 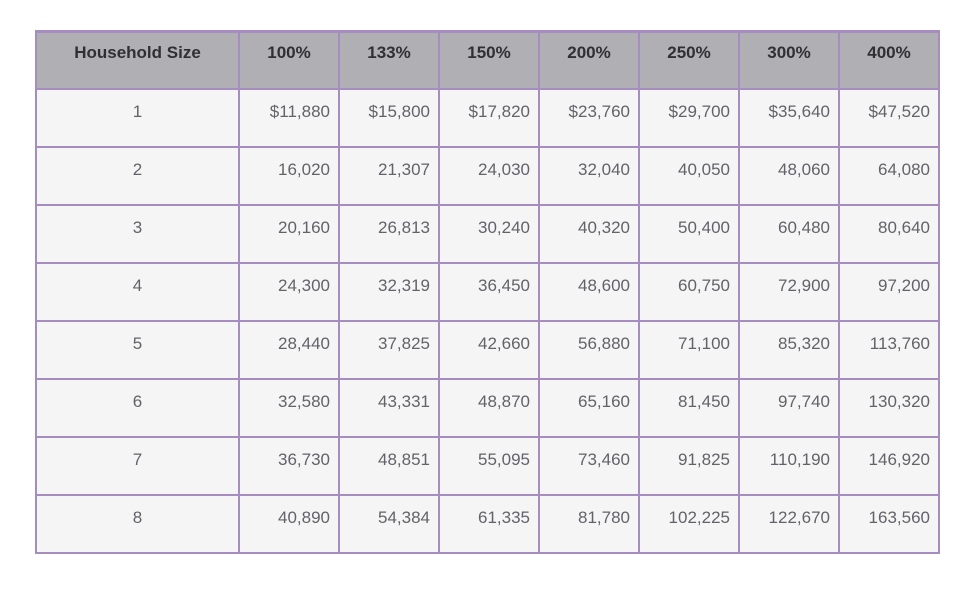 What do you see at coordinates (137, 407) in the screenshot?
I see `household-size-cell: 6` at bounding box center [137, 407].